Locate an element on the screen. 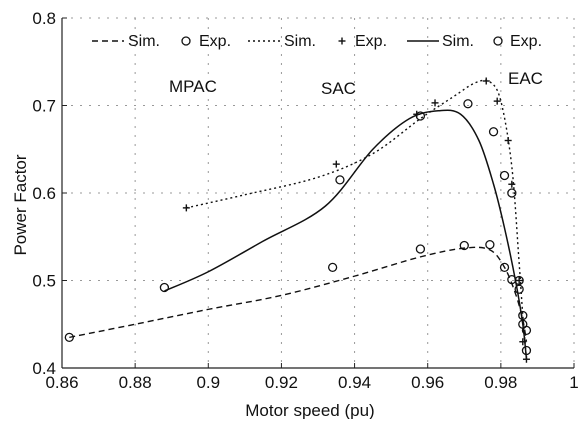 This screenshot has height=424, width=581. x-tick-label: 0.88 is located at coordinates (135, 382).